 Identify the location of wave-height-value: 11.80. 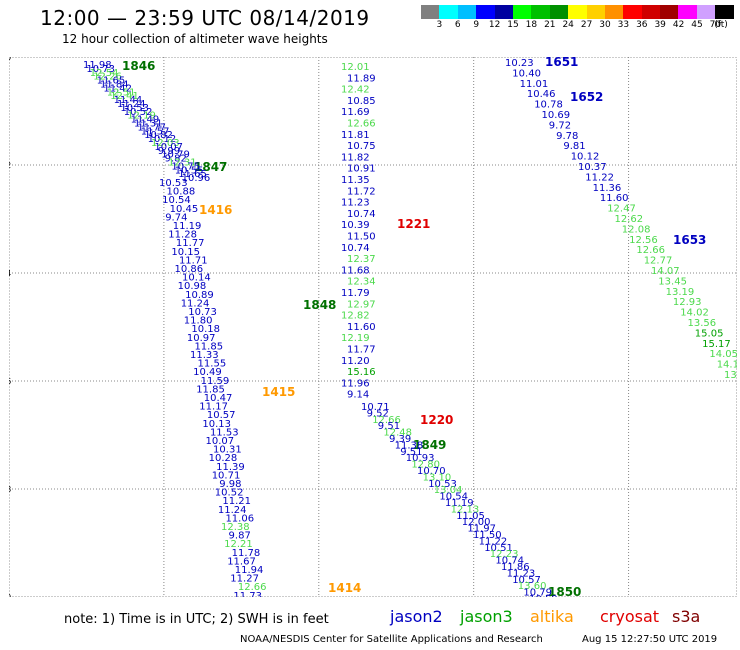
(198, 321).